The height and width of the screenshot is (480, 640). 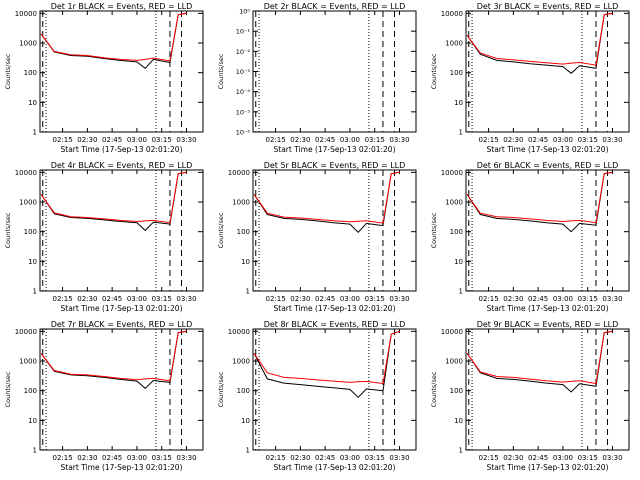 I want to click on y-tick-label: 10⁻⁶, so click(x=243, y=133).